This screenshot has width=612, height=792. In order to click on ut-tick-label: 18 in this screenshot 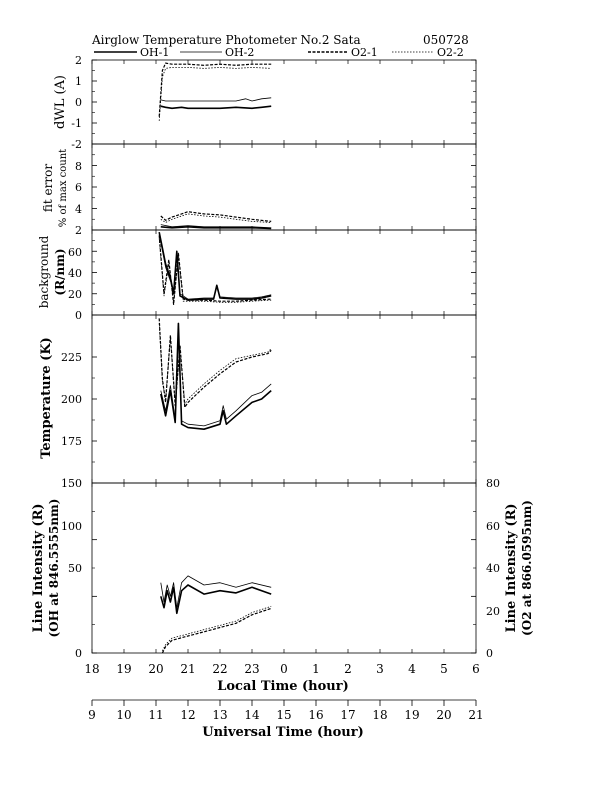, I will do `click(379, 715)`.